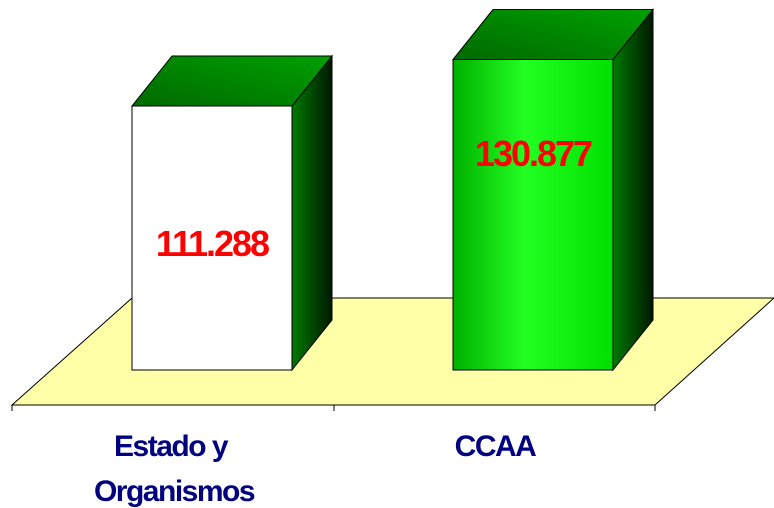 This screenshot has height=508, width=774. Describe the element at coordinates (312, 213) in the screenshot. I see `bar-estado-organismos-side` at that location.